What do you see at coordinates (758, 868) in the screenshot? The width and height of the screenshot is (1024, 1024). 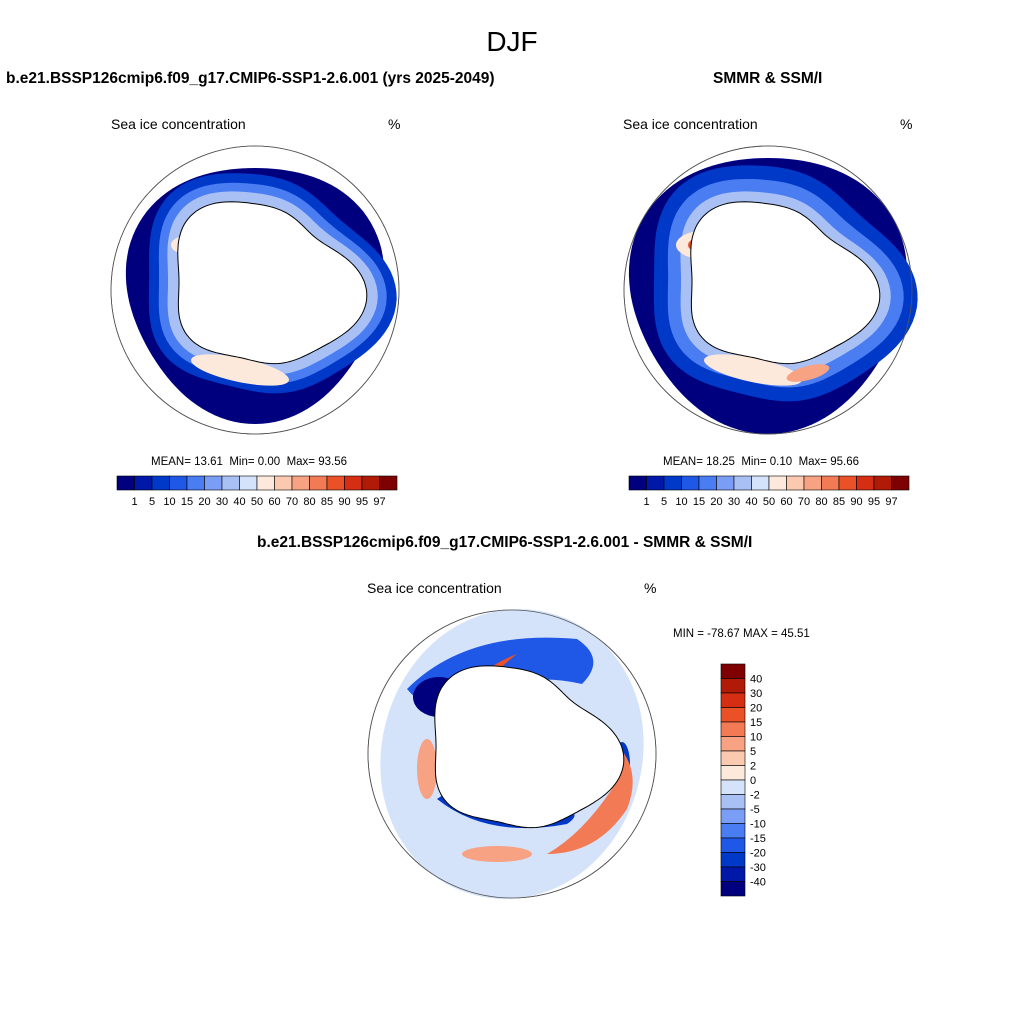 I see `diff-colorbar-label: -30` at bounding box center [758, 868].